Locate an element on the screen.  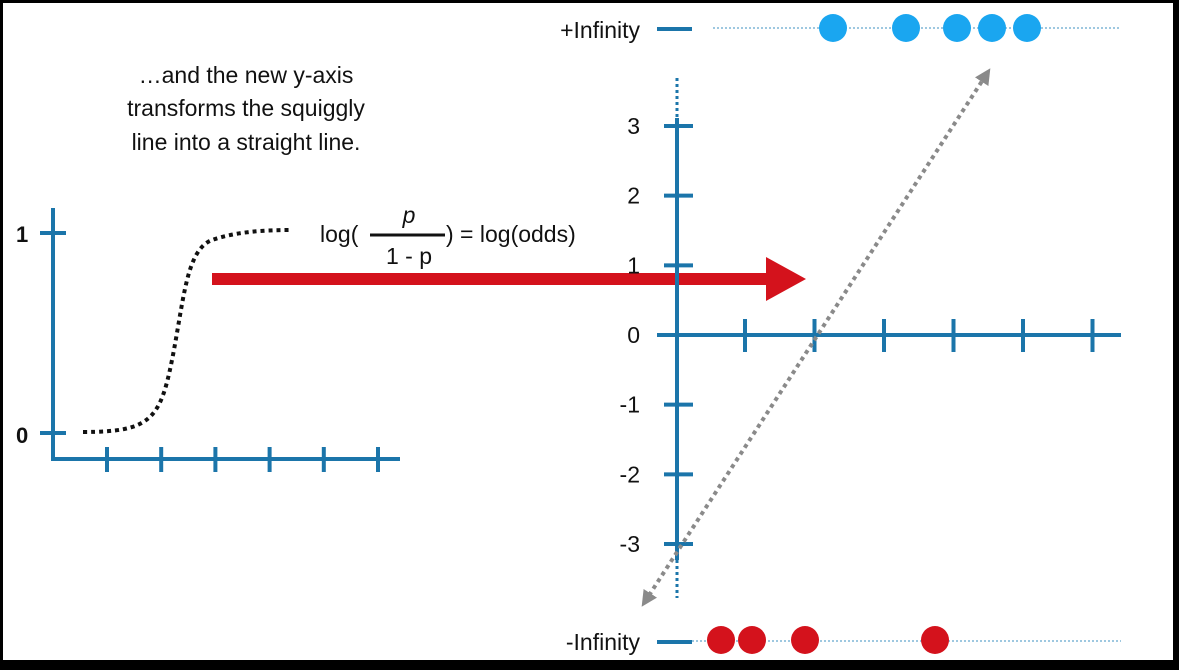
right-y-tick-label: 2 is located at coordinates (633, 196).